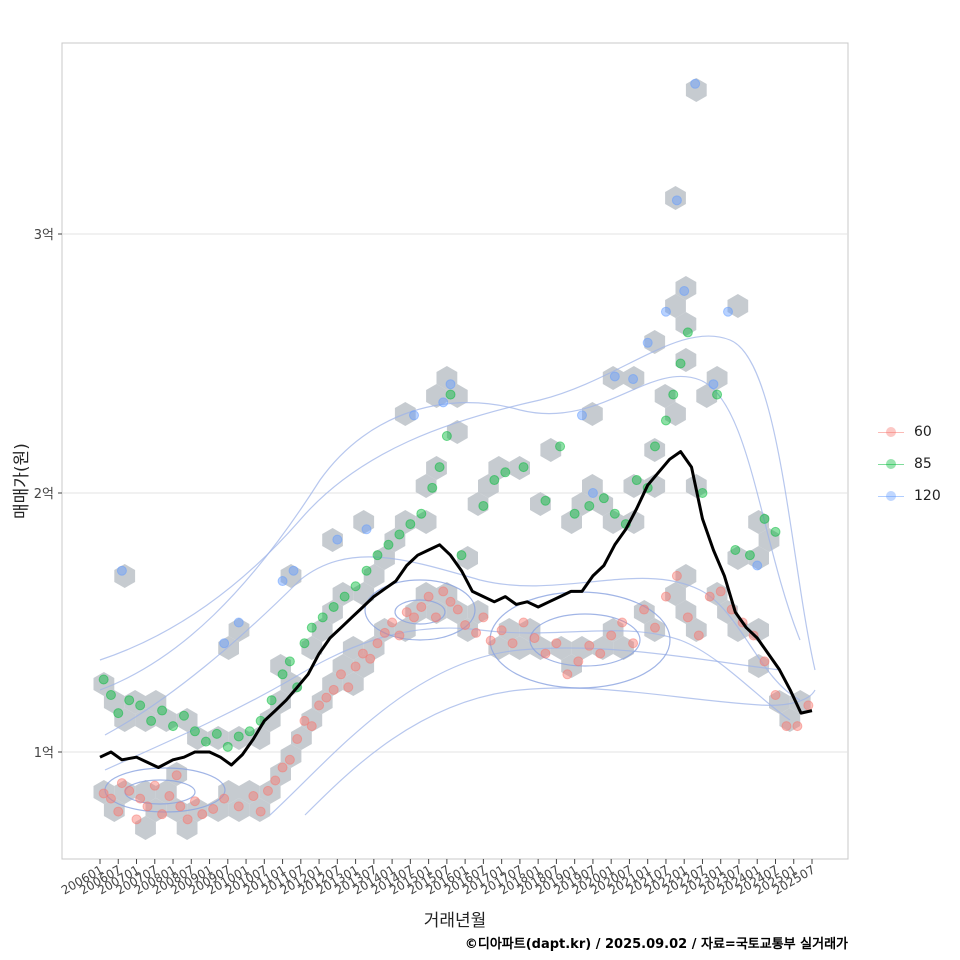 This screenshot has height=960, width=960. I want to click on contour-line, so click(452, 646).